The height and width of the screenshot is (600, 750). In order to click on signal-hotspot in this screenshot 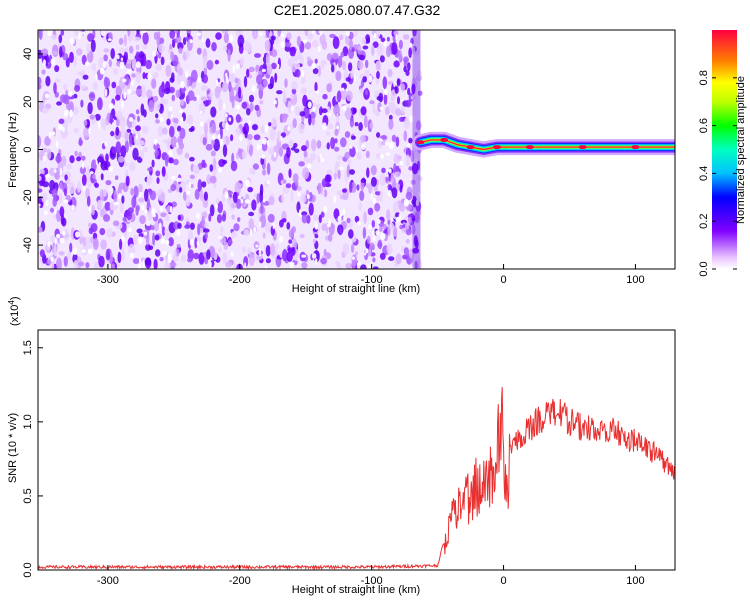, I will do `click(444, 139)`.